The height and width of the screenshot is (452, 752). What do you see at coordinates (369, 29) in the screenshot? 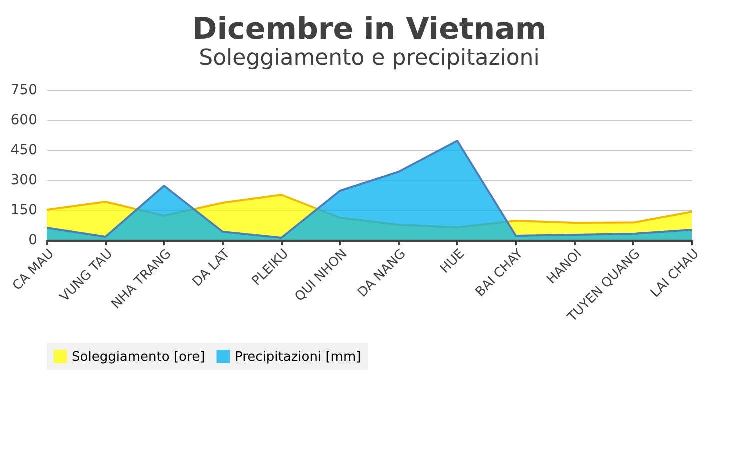
I see `chart-title: Dicembre in Vietnam` at bounding box center [369, 29].